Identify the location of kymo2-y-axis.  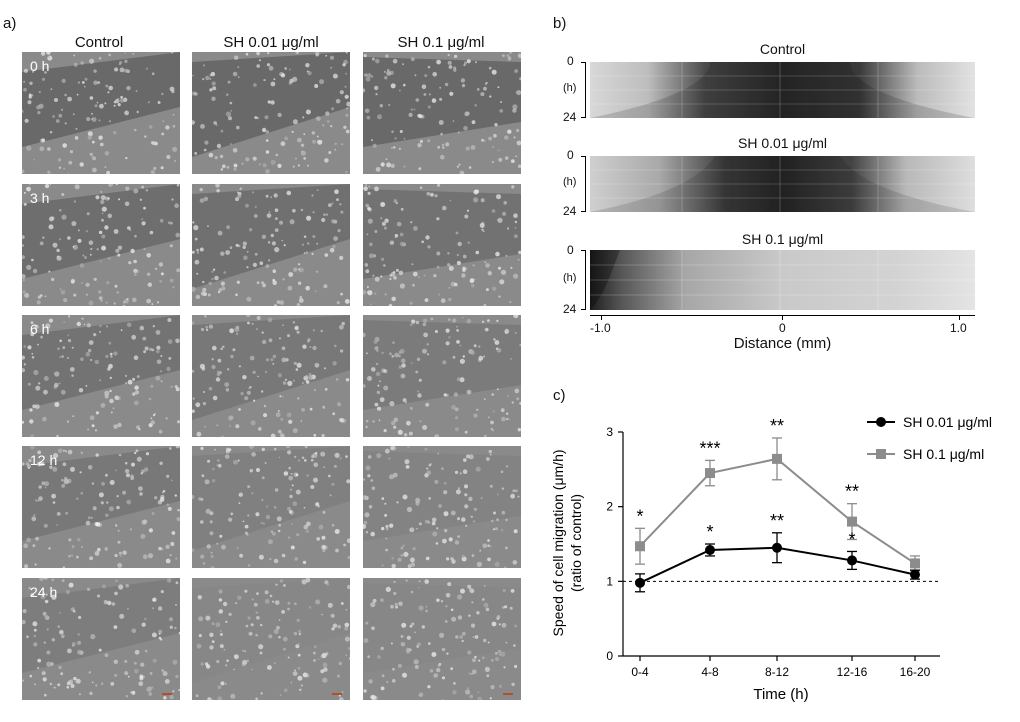
(585, 184).